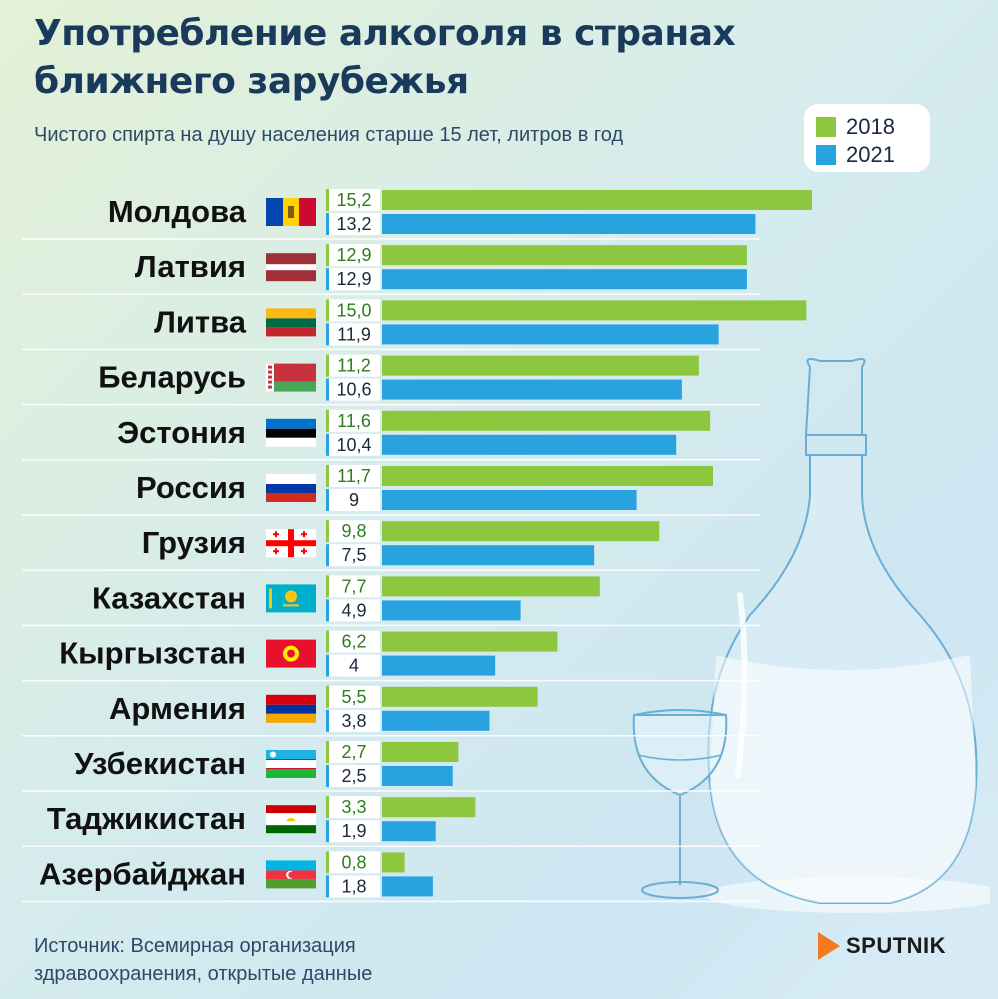 This screenshot has width=998, height=999. What do you see at coordinates (491, 586) in the screenshot?
I see `bar-2018-kazakhstan` at bounding box center [491, 586].